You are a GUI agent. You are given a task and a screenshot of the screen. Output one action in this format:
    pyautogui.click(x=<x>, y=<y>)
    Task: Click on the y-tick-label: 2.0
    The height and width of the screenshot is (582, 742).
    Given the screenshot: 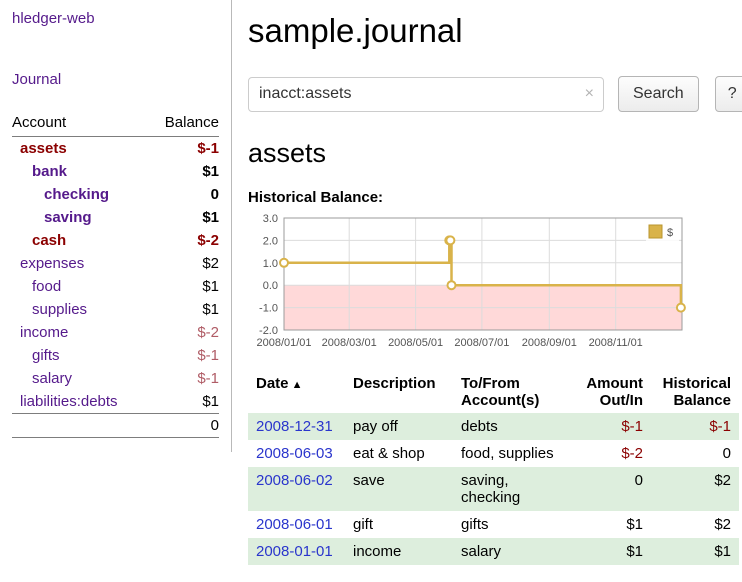 What is the action you would take?
    pyautogui.click(x=270, y=241)
    